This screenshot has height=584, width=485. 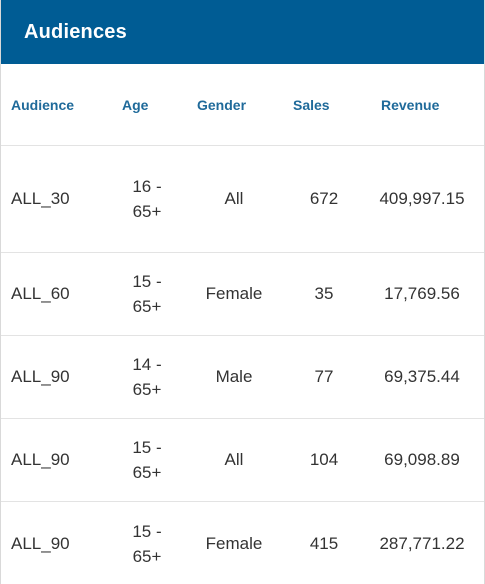 I want to click on audience-cell: ALL_30, so click(x=40, y=198).